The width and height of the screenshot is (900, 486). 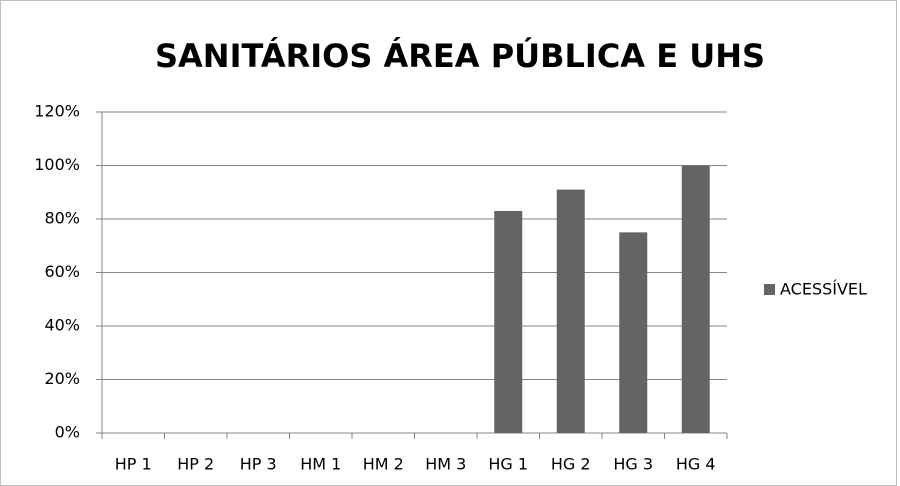 What do you see at coordinates (696, 464) in the screenshot?
I see `x-tick-label: HG 4` at bounding box center [696, 464].